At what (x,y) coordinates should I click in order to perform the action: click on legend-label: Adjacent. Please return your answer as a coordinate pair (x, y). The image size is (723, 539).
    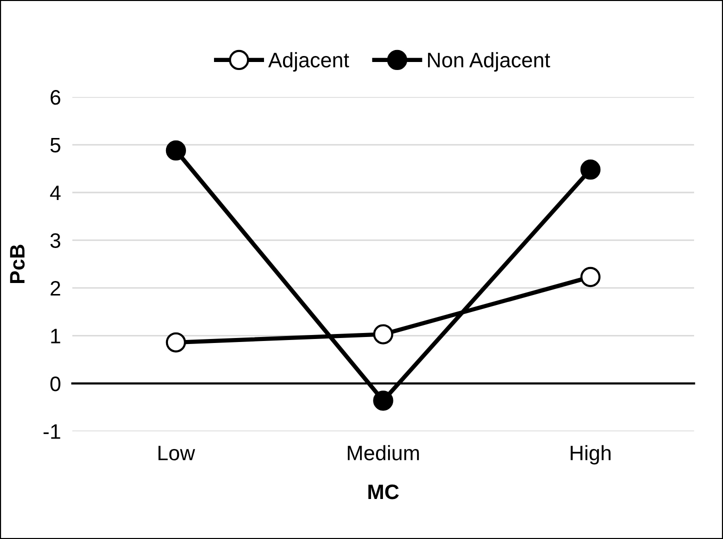
    Looking at the image, I should click on (309, 62).